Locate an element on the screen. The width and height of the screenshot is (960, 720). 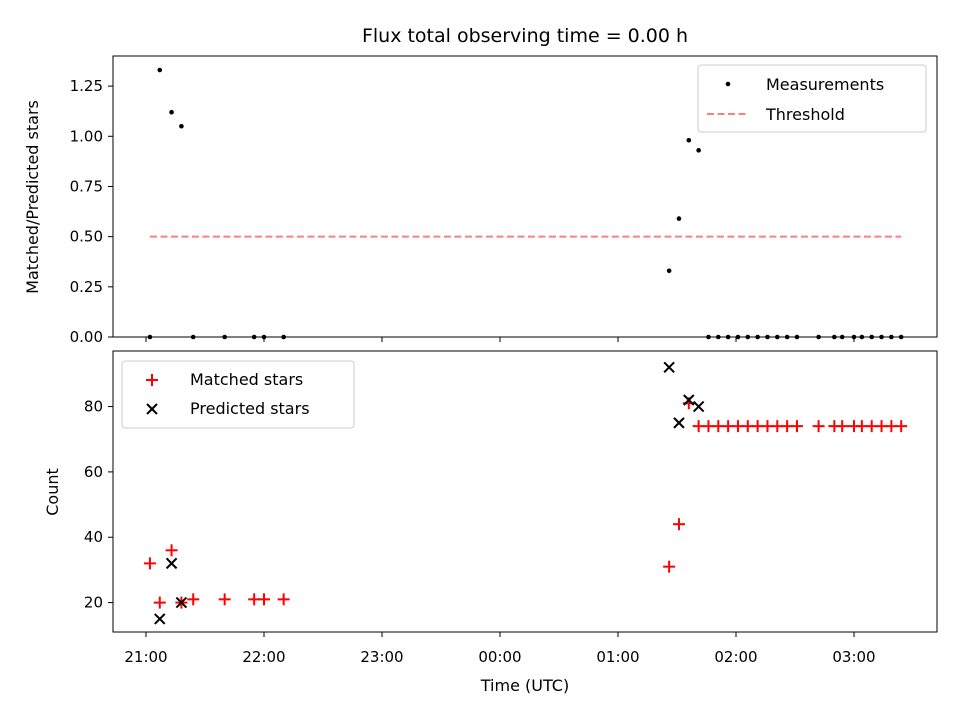
matched-stars-legend-marker is located at coordinates (152, 380).